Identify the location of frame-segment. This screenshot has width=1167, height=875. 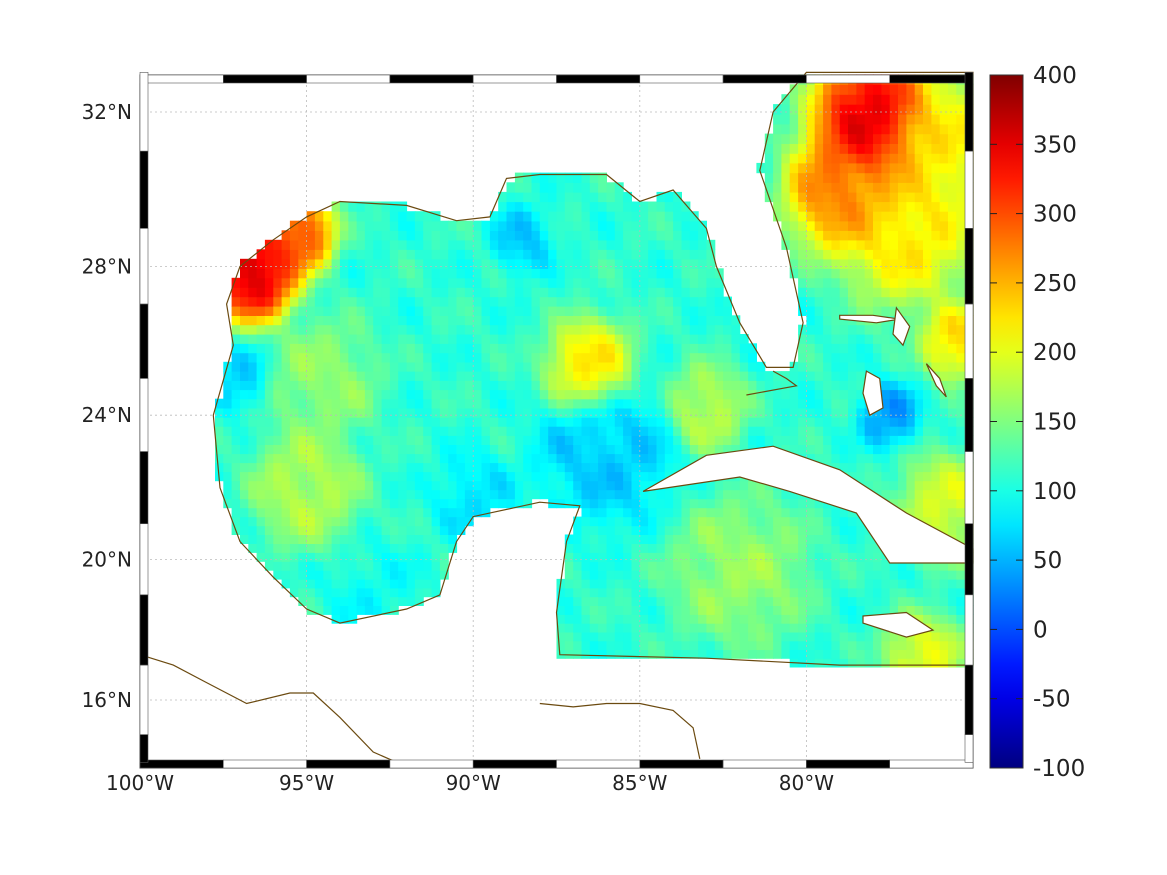
(848, 764).